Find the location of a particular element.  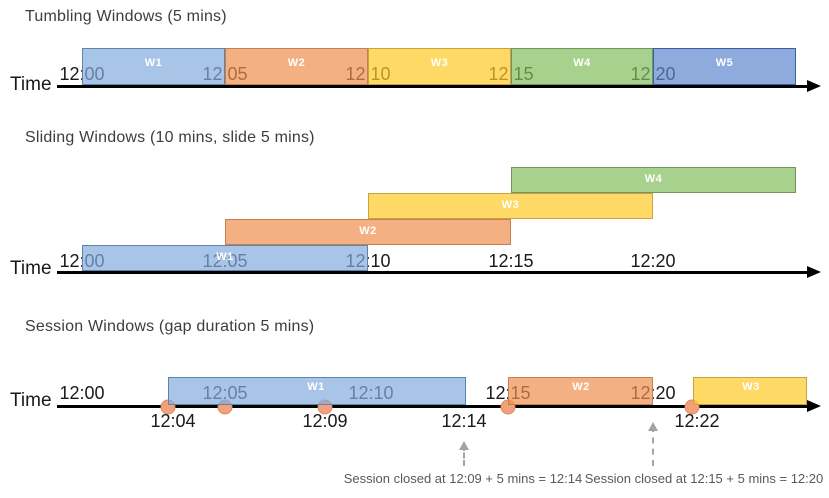

event-time-label: 12:22 is located at coordinates (697, 421).